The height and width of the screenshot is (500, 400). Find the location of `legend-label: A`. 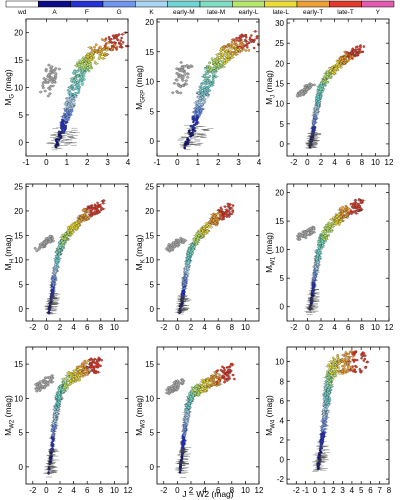

legend-label: A is located at coordinates (54, 12).